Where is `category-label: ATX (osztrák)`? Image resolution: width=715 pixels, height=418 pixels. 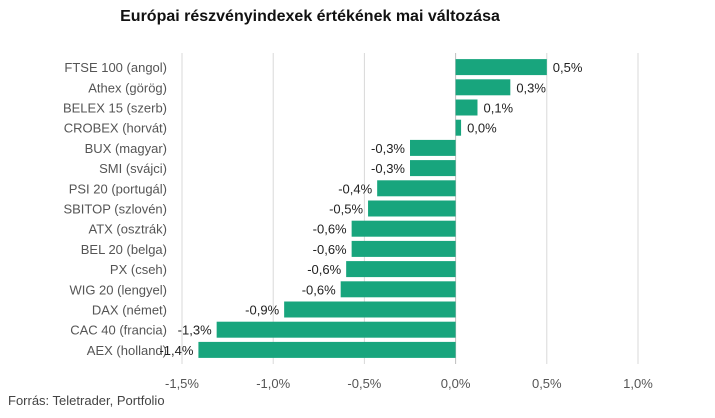
category-label: ATX (osztrák) is located at coordinates (128, 229).